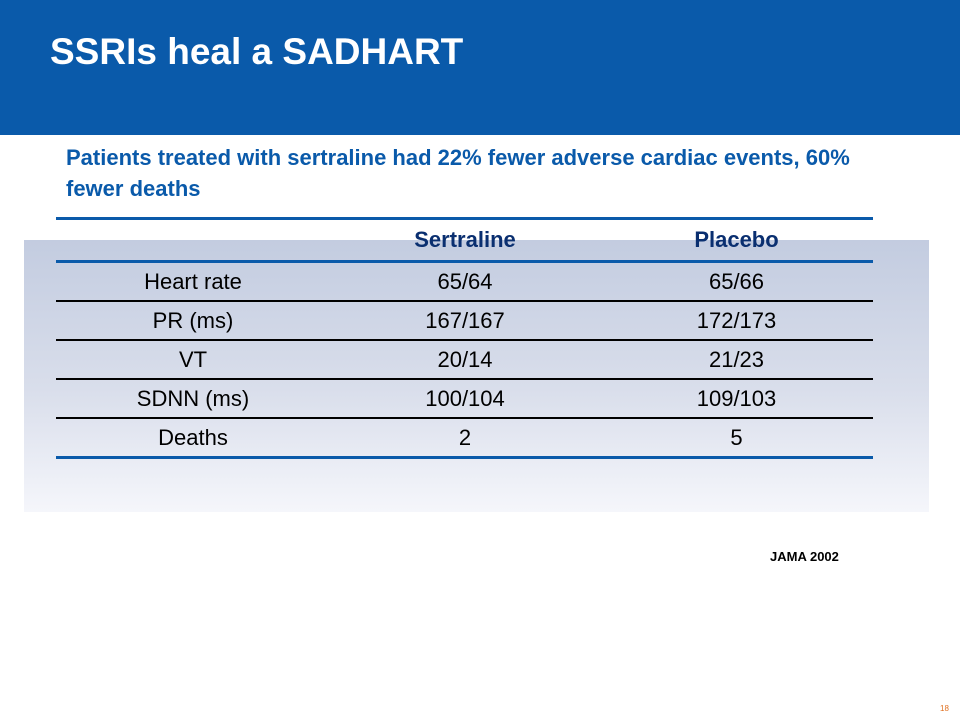  I want to click on sertraline-value: 20/14, so click(465, 359).